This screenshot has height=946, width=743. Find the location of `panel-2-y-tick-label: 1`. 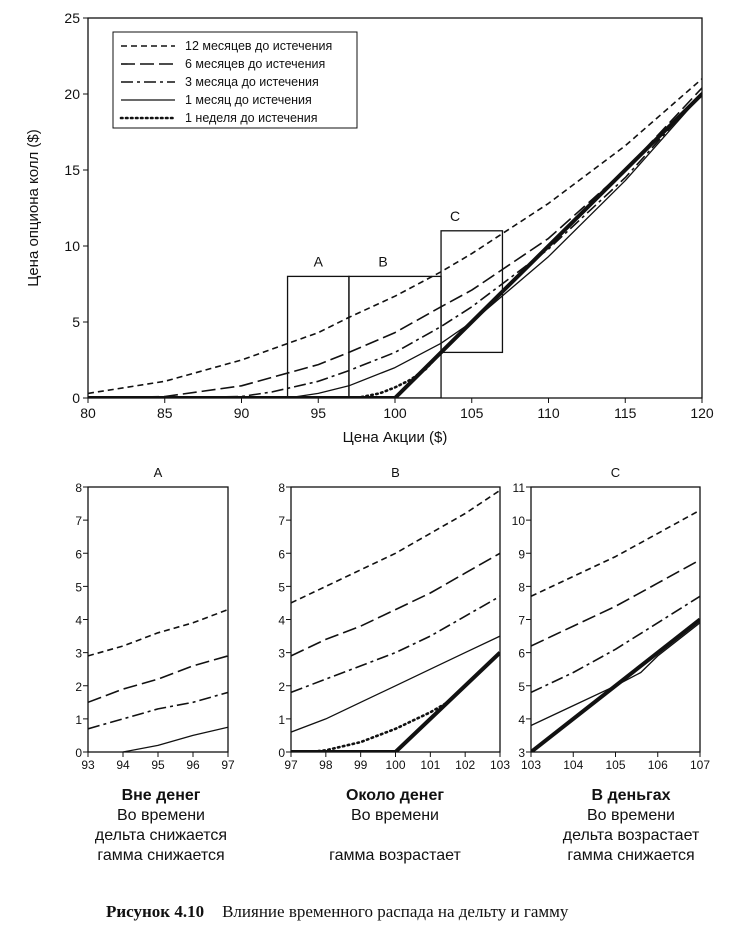

panel-2-y-tick-label: 1 is located at coordinates (281, 720).